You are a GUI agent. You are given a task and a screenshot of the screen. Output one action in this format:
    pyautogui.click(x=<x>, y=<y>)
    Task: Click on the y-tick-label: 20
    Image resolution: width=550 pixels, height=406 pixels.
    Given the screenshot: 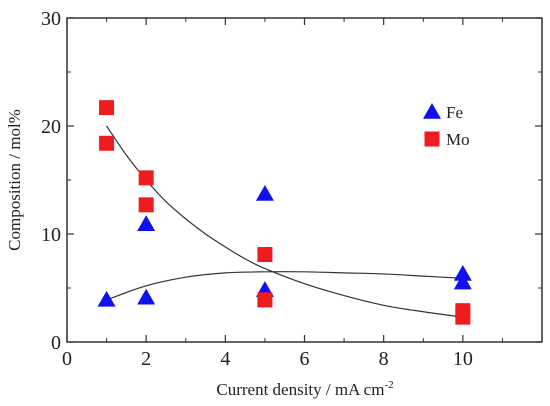 What is the action you would take?
    pyautogui.click(x=51, y=127)
    